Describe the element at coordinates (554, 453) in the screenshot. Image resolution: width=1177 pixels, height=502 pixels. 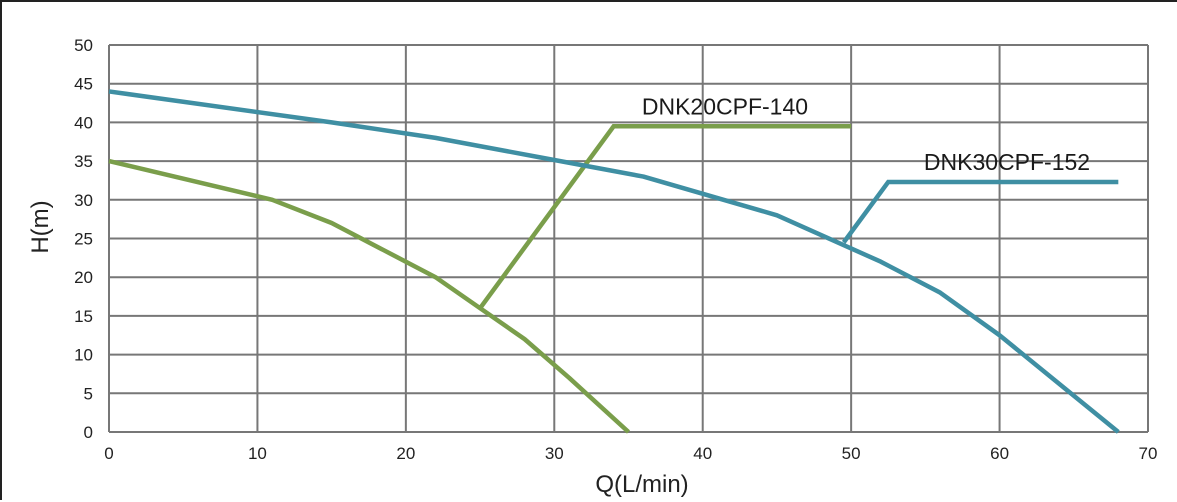
I see `x-tick-label: 30` at that location.